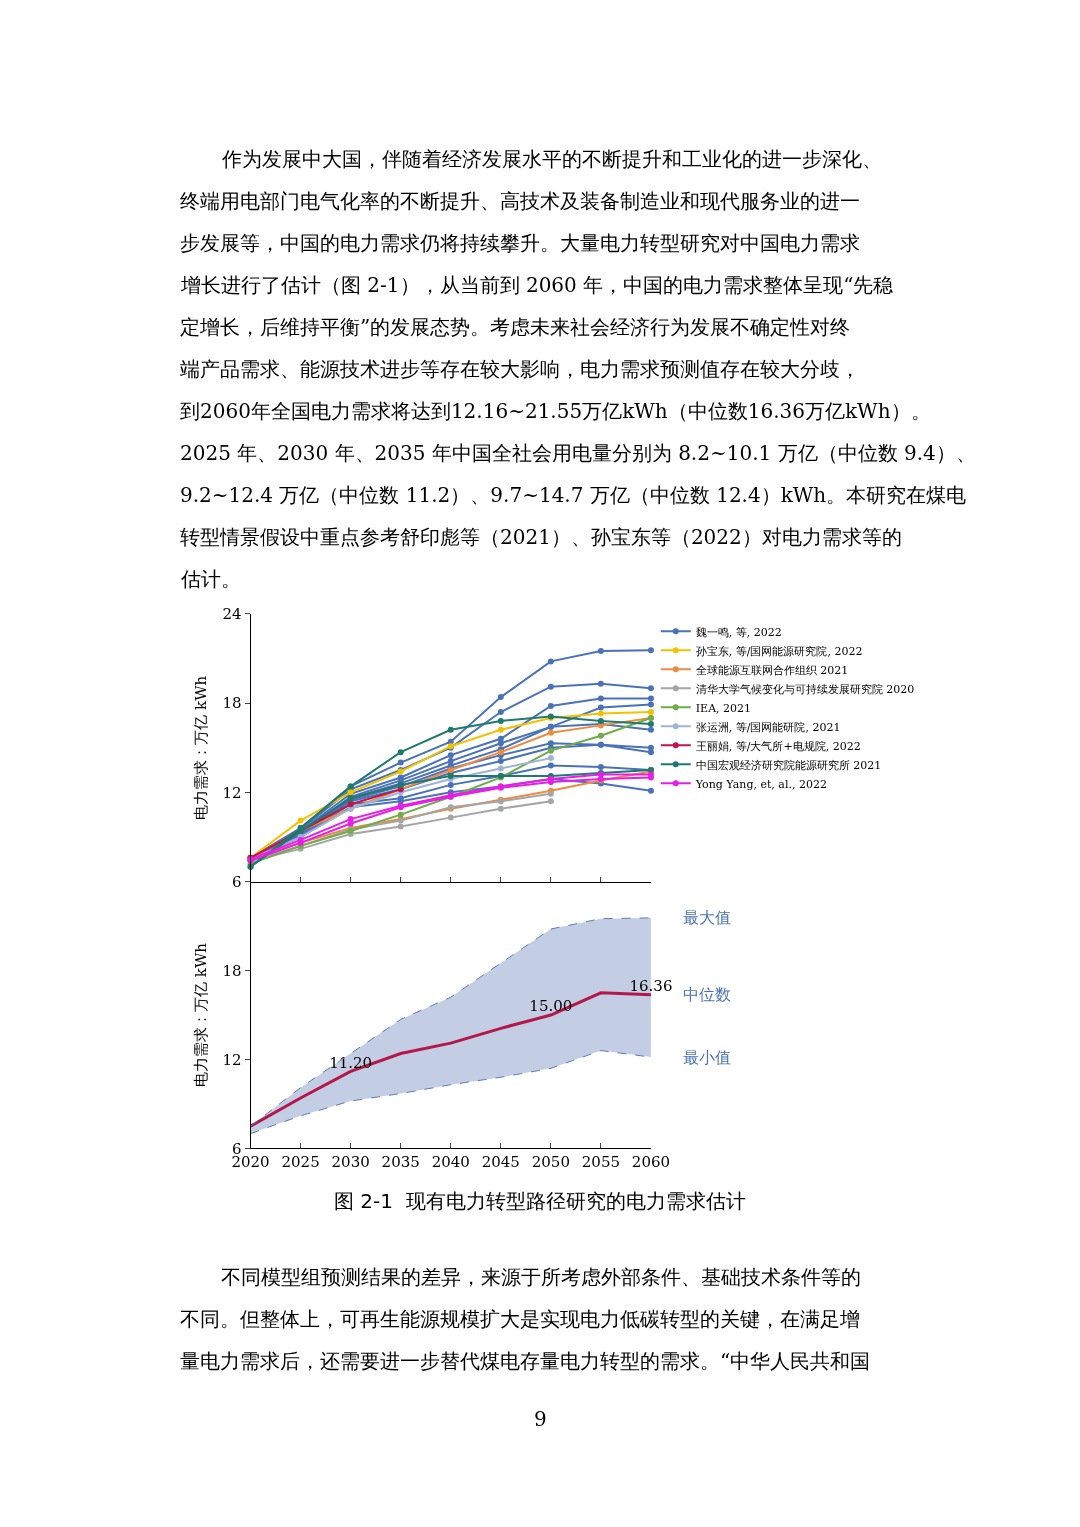 The height and width of the screenshot is (1527, 1080). Describe the element at coordinates (707, 917) in the screenshot. I see `text: 最大值` at that location.